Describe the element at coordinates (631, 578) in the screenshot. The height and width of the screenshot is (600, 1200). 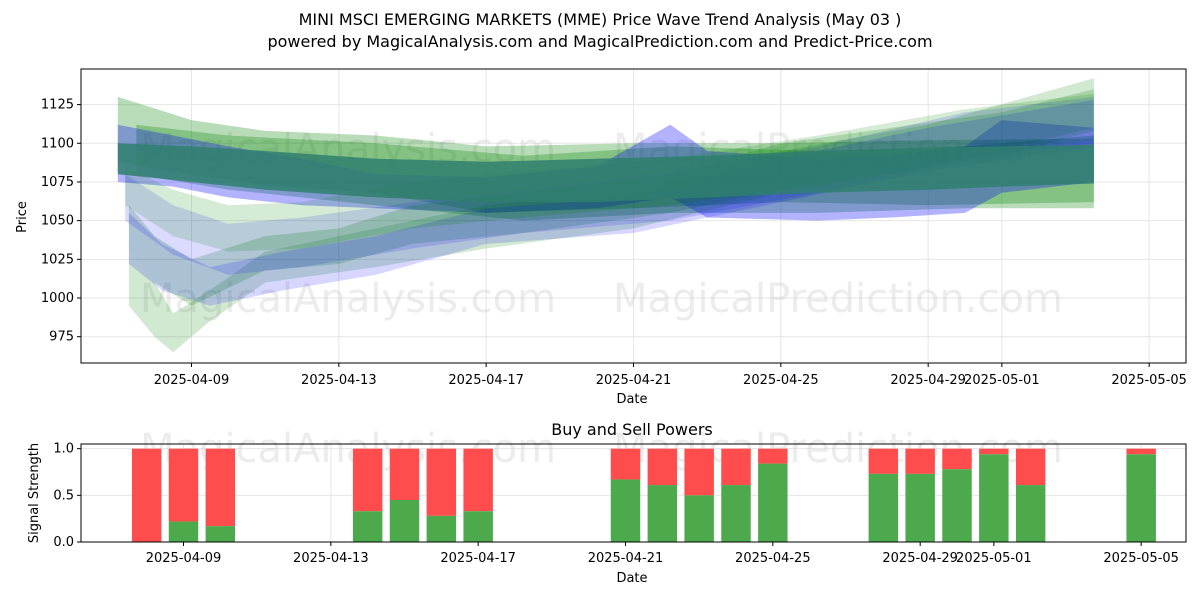
I see `signal-x-axis-label: Date` at that location.